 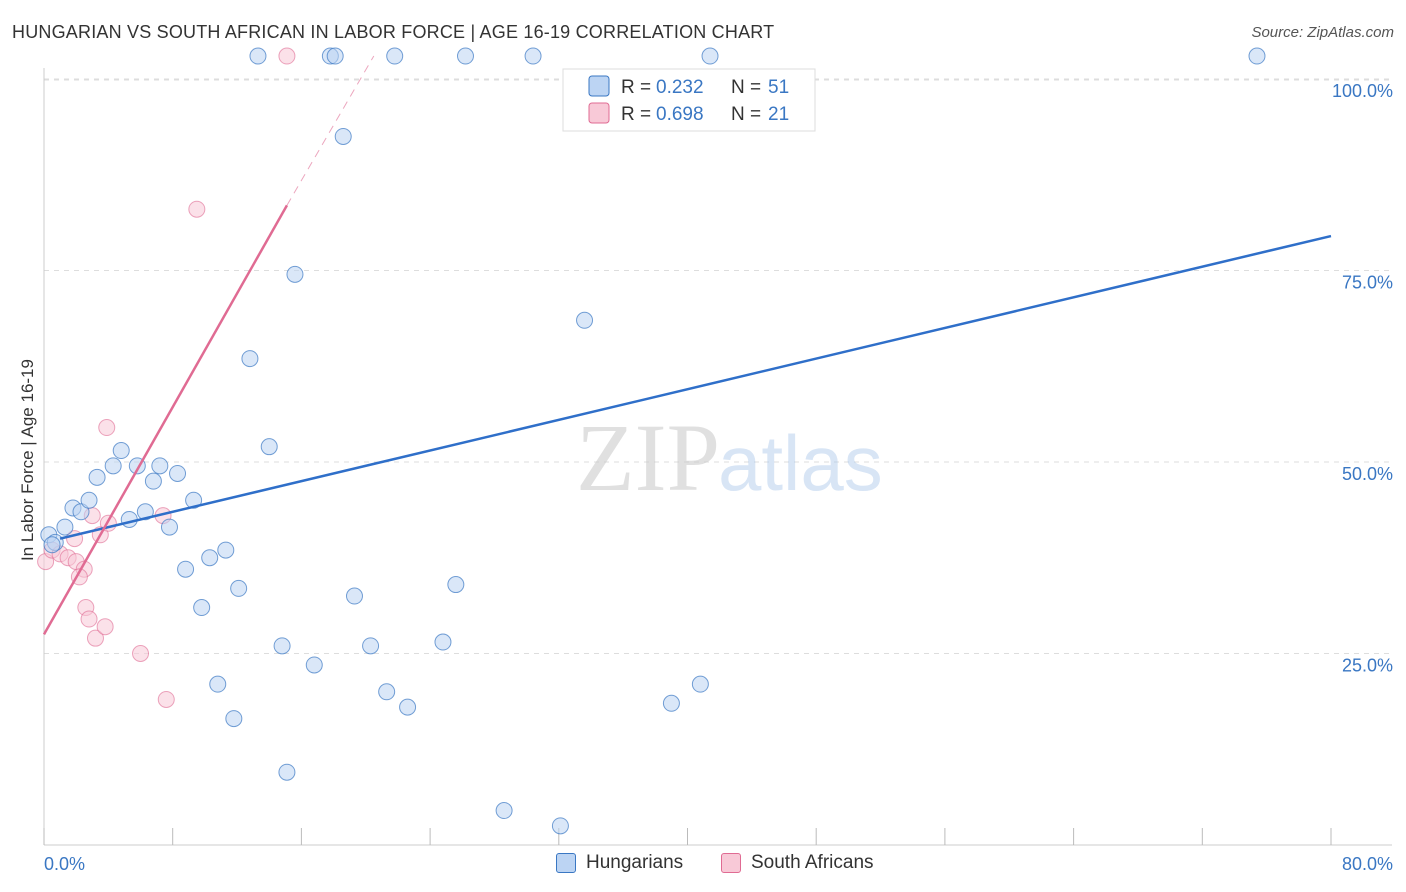 I want to click on legend-swatch-hungarians, so click(x=599, y=86).